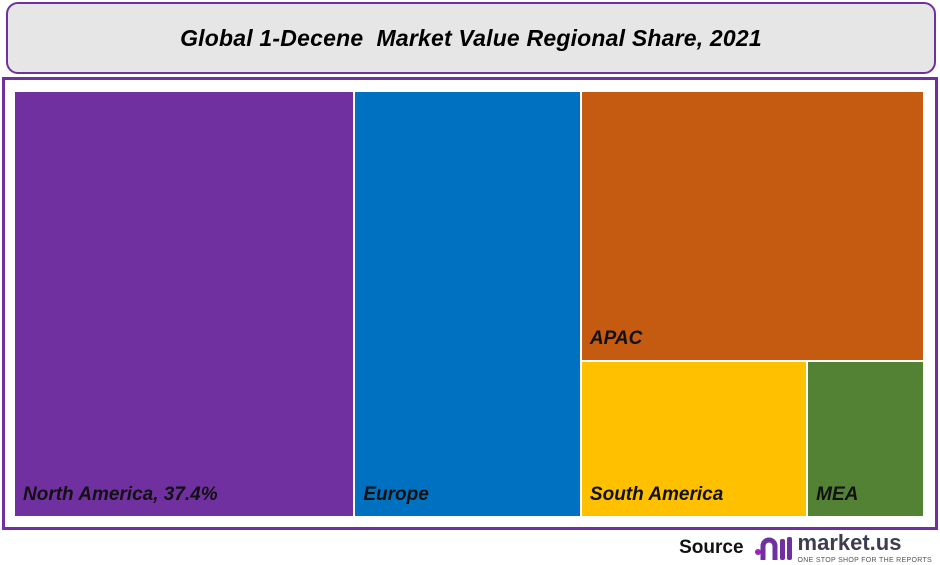  I want to click on treemap-label: North America, 37.4%, so click(120, 494).